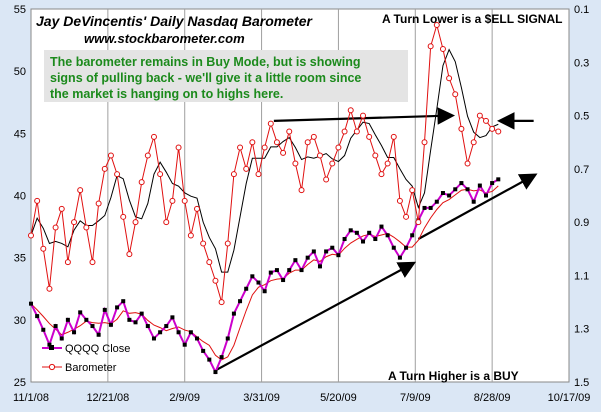 The image size is (601, 412). I want to click on x-tick-label: 7/9/09, so click(415, 398).